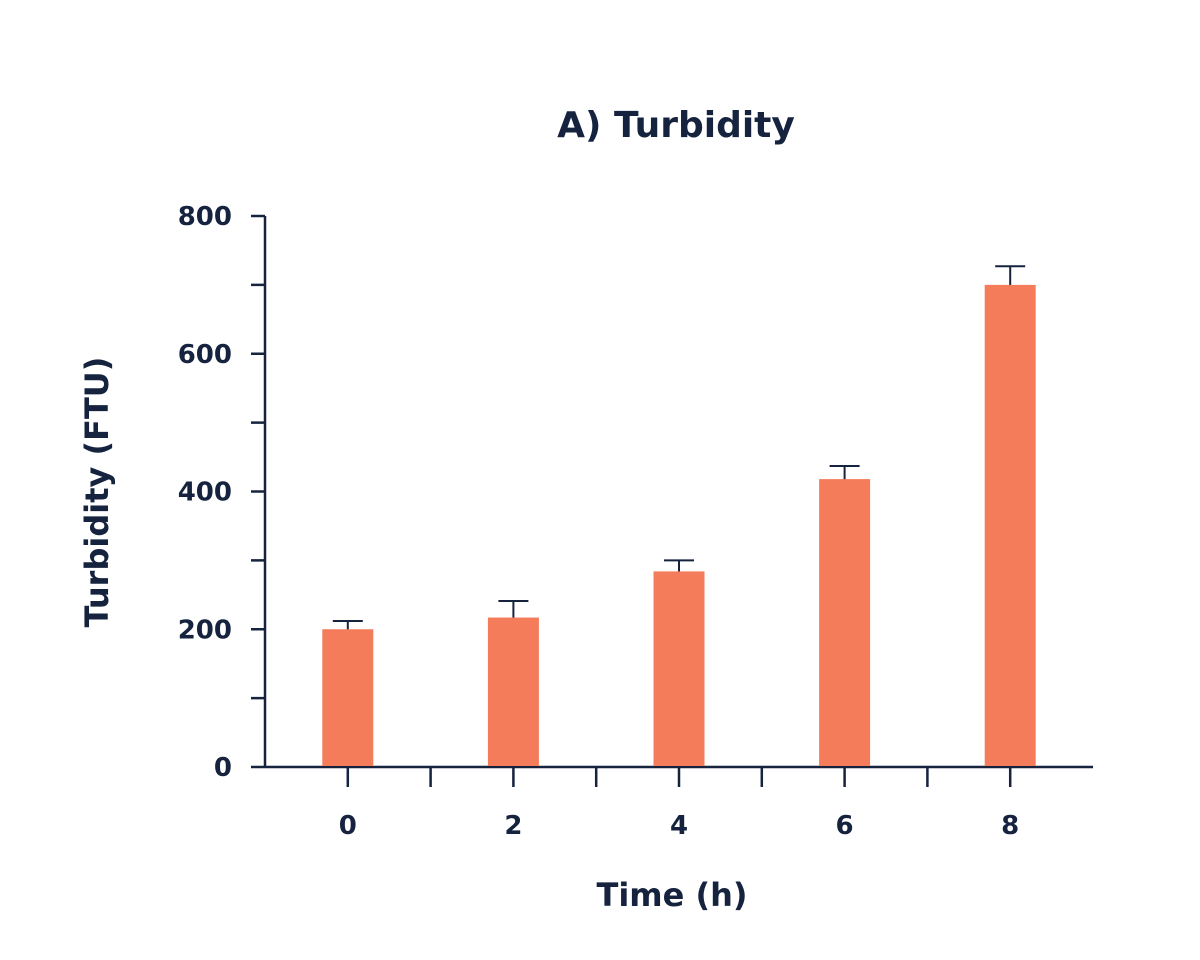 The width and height of the screenshot is (1200, 960). I want to click on x-tick-label: 4, so click(679, 826).